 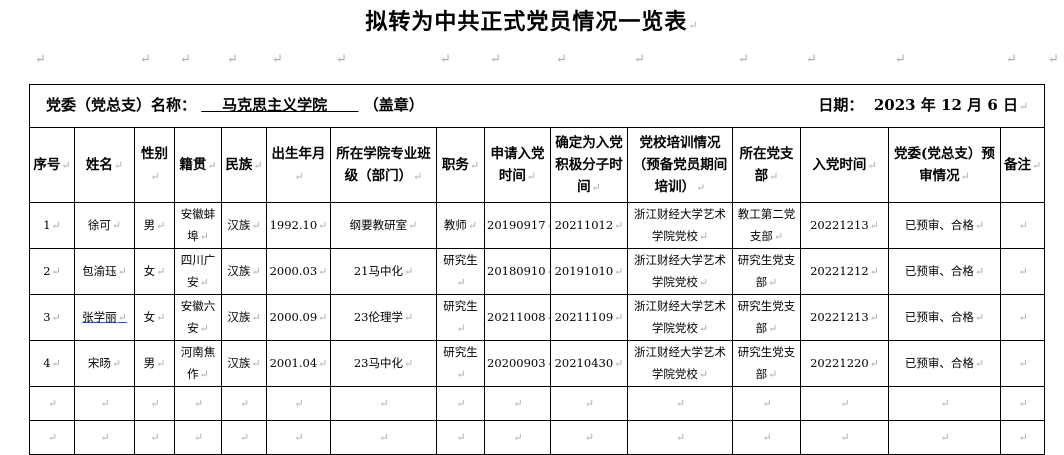 I want to click on table-cell: 包渝珏, so click(x=104, y=271).